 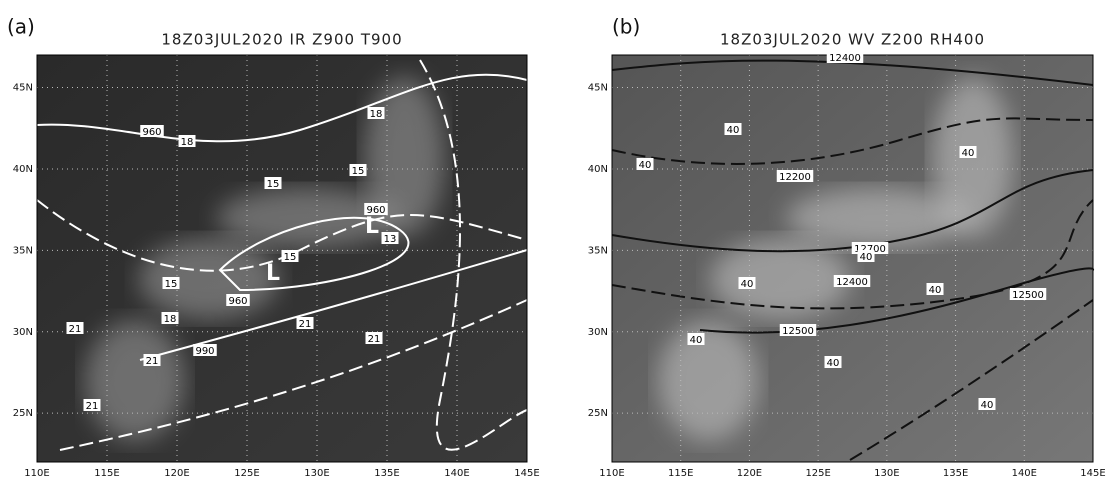 I want to click on panel-label: (a), so click(x=21, y=27).